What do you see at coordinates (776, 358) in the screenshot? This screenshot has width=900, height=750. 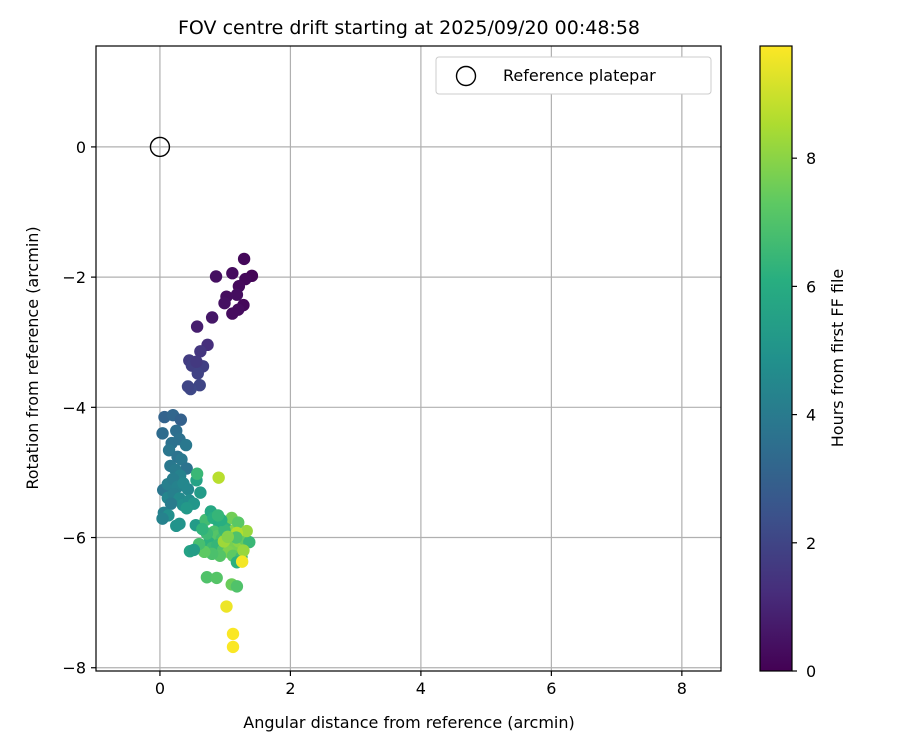 I see `colorbar-gradient` at bounding box center [776, 358].